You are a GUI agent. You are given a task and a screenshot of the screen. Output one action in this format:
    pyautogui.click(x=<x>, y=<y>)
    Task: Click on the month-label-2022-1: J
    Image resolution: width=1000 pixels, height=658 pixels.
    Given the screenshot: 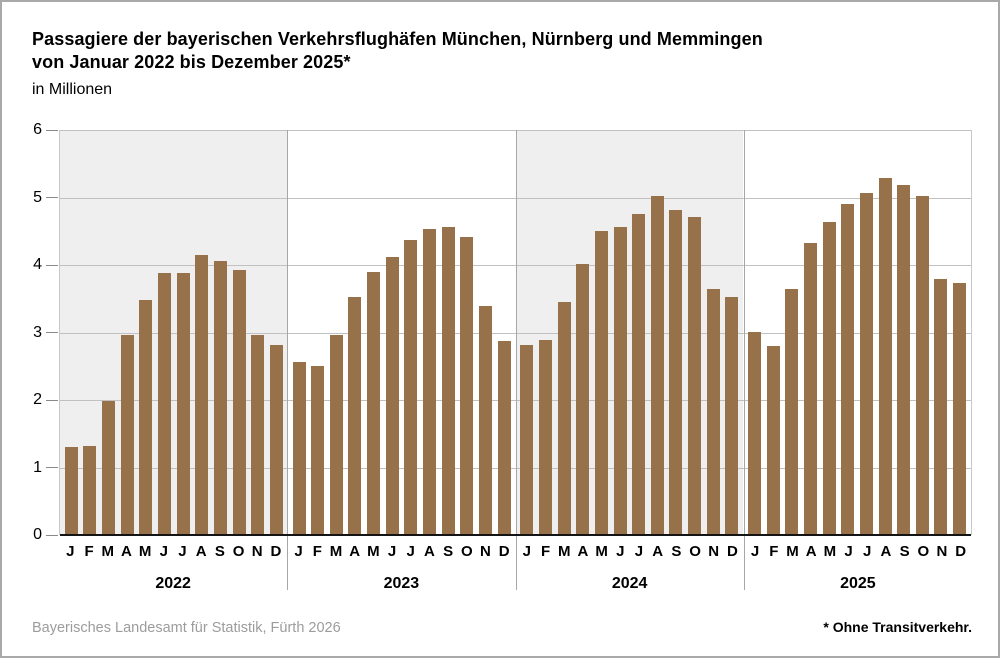 What is the action you would take?
    pyautogui.click(x=70, y=551)
    